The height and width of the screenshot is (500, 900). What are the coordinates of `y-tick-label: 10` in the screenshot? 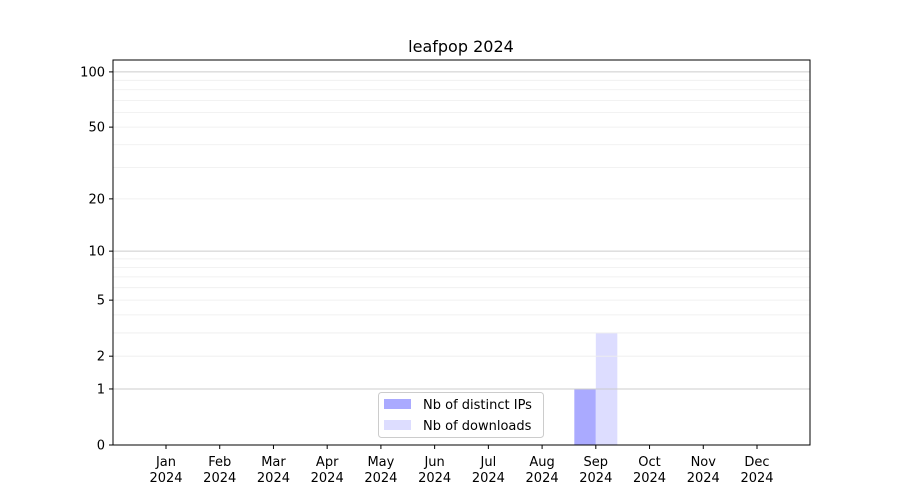 It's located at (96, 252).